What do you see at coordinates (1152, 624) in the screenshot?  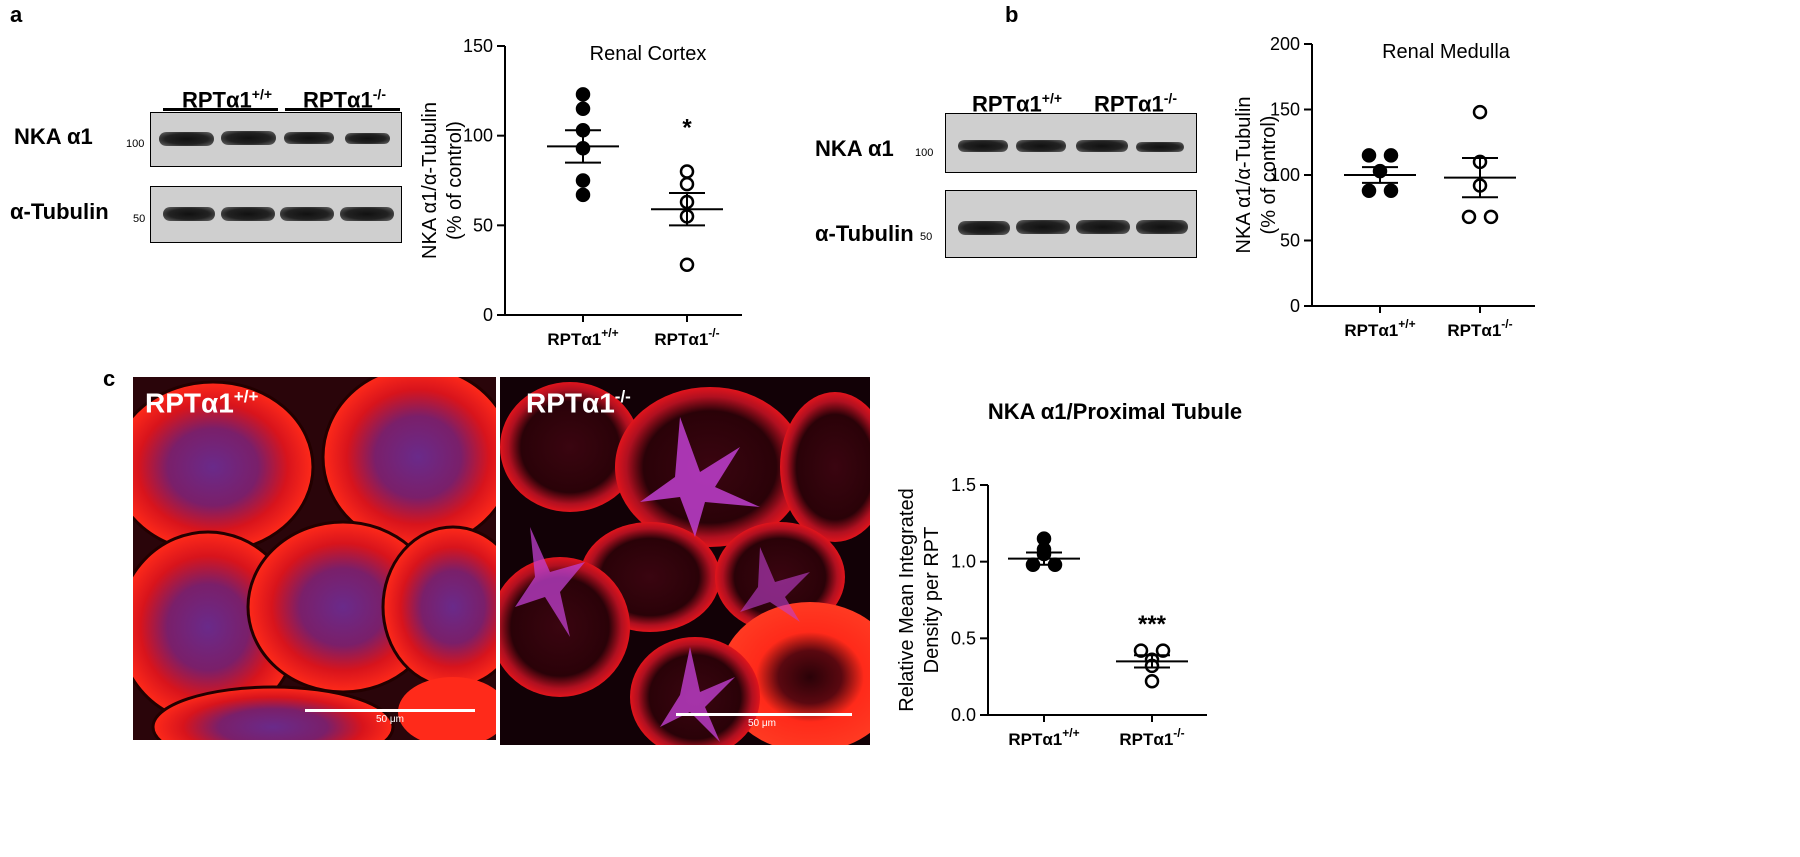 I see `significance-marker: ***` at bounding box center [1152, 624].